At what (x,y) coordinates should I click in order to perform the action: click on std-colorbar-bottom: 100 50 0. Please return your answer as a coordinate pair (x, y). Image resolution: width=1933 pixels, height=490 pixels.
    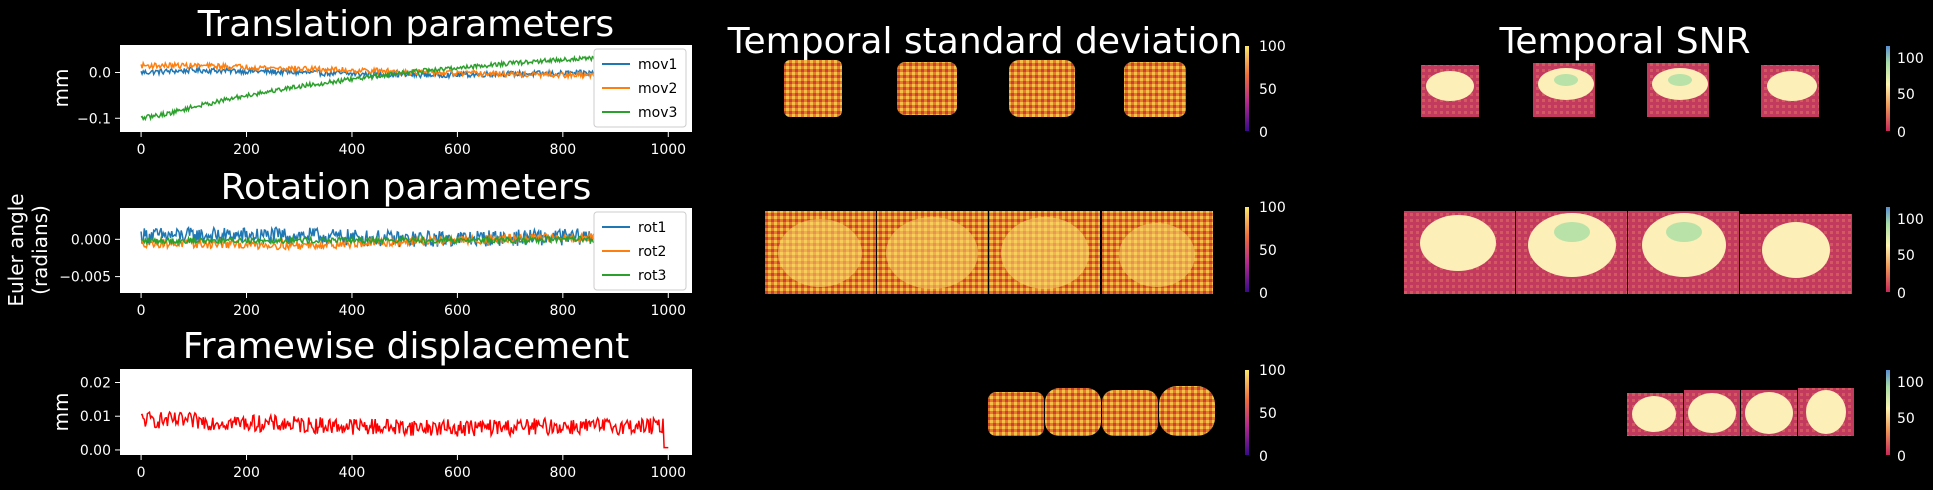
    Looking at the image, I should click on (1265, 414).